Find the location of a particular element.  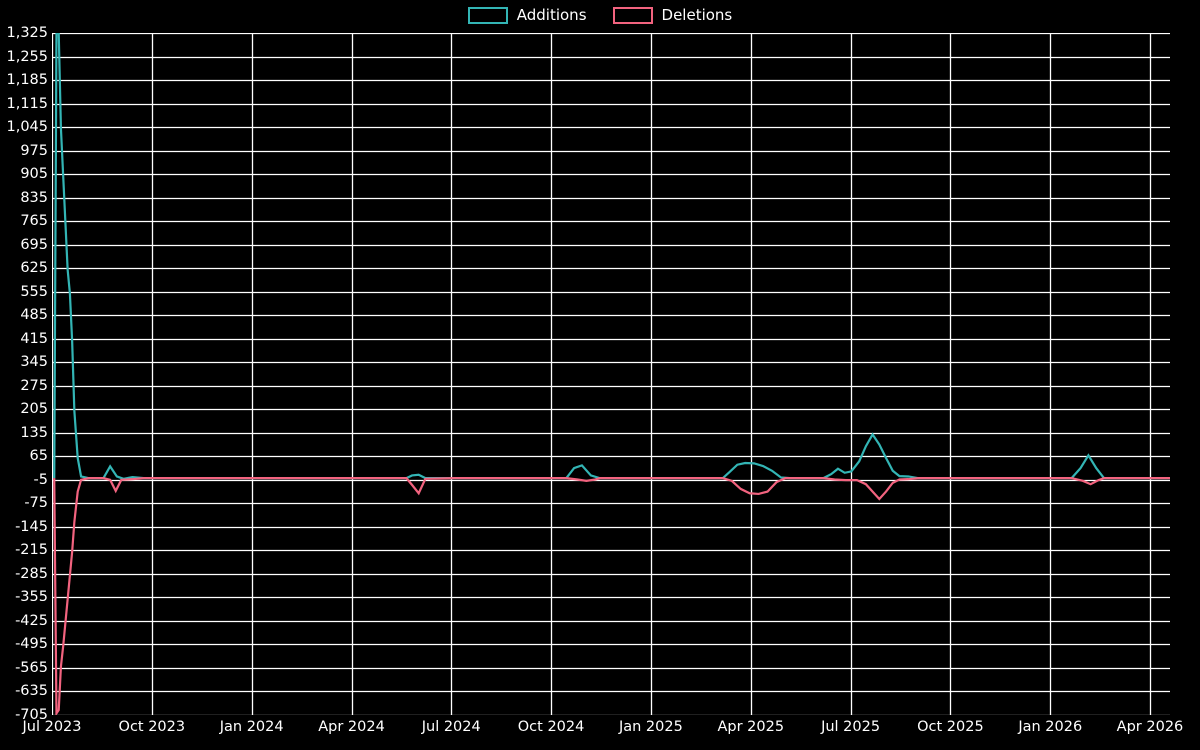

y-tick-label: 625 is located at coordinates (34, 267).